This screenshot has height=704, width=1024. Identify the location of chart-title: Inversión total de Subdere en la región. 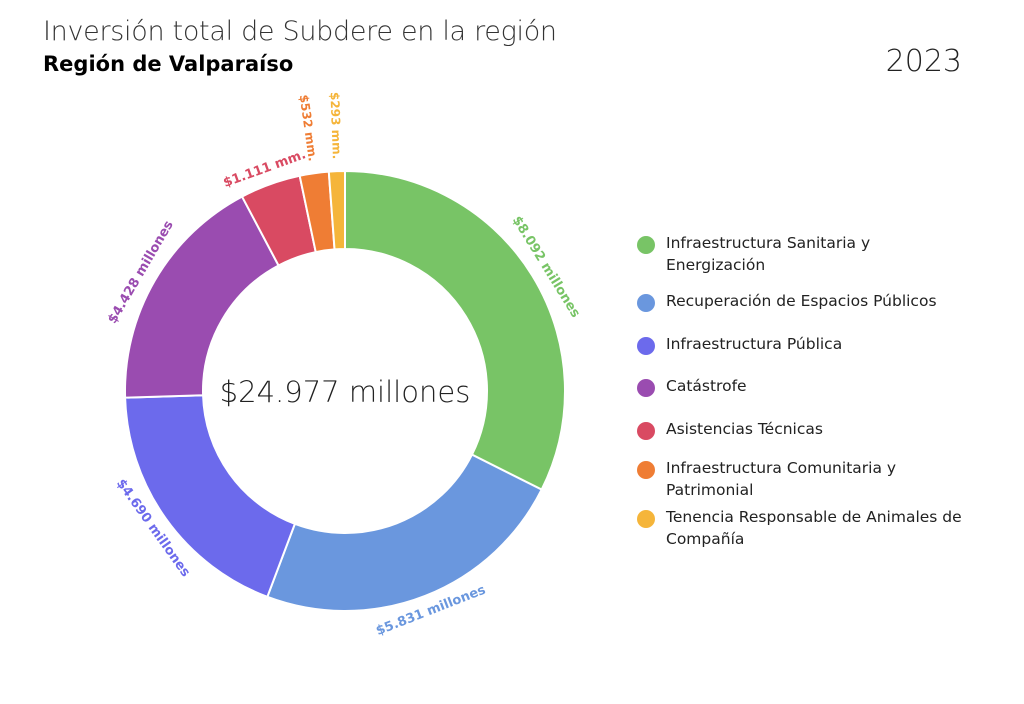
(300, 31).